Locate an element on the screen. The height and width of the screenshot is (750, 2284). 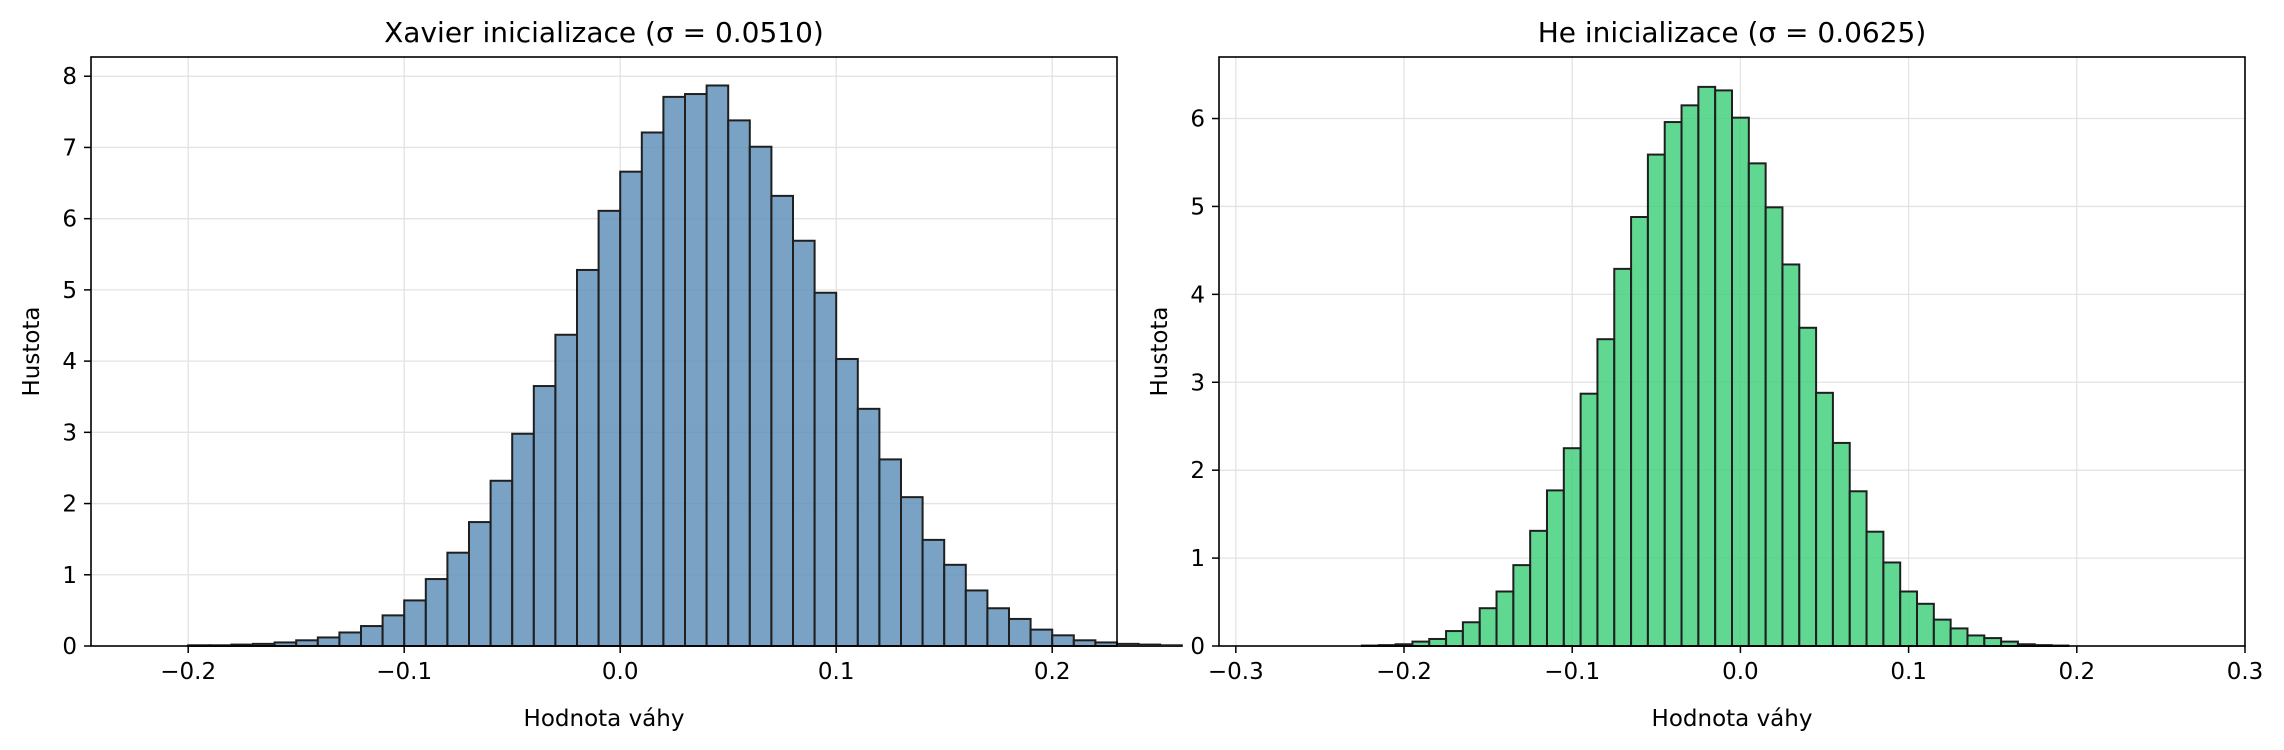
y-tick-label: 0 is located at coordinates (1197, 647).